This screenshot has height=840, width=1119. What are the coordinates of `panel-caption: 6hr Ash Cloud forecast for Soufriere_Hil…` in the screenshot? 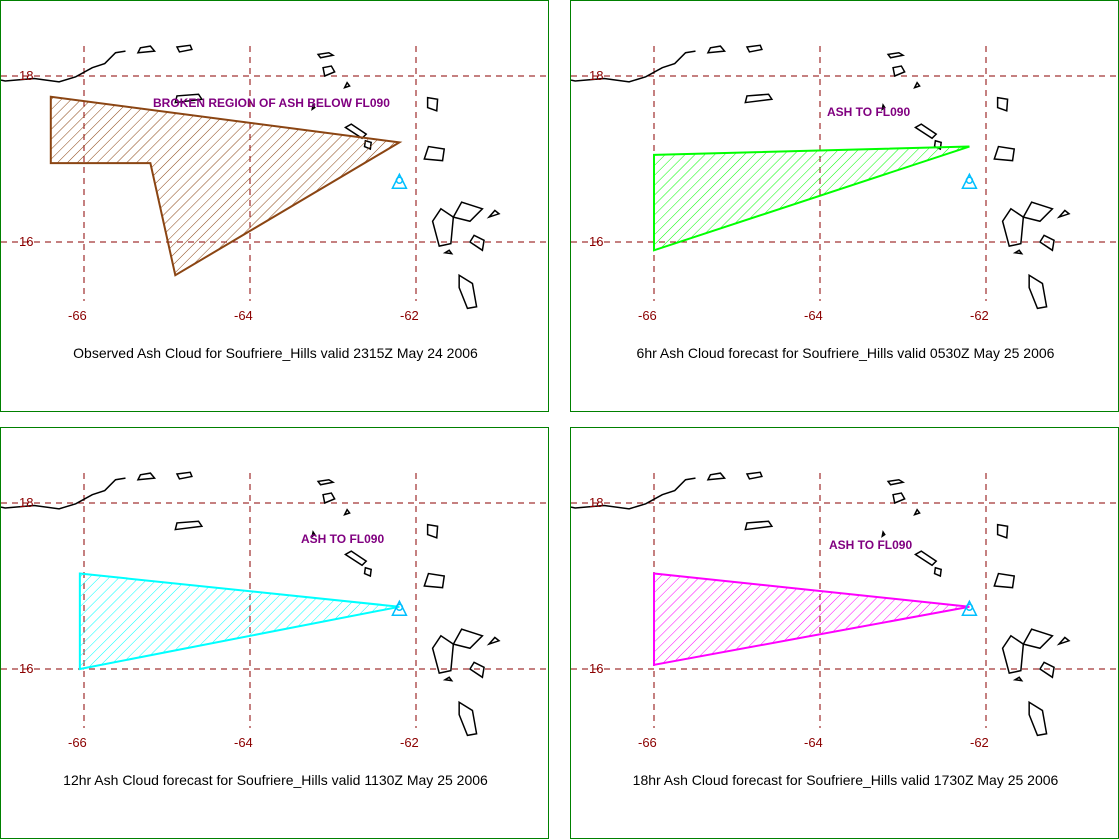 It's located at (845, 353).